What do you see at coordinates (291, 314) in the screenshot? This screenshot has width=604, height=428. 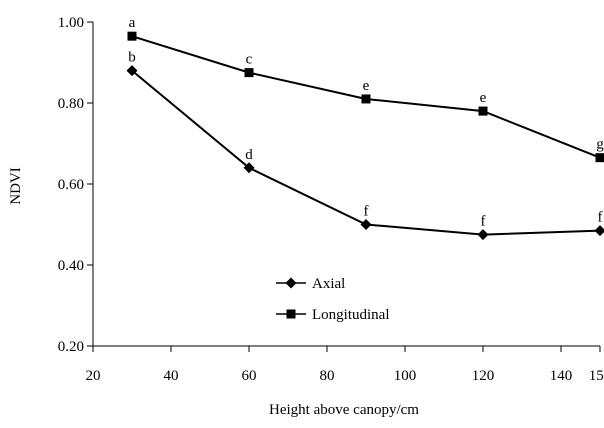 I see `legend-marker-longitudinal` at bounding box center [291, 314].